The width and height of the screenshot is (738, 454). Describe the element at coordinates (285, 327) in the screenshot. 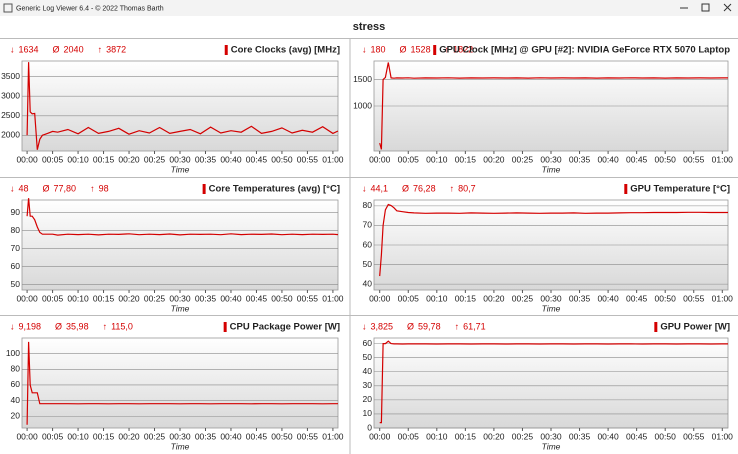

I see `legend-label: CPU Package Power [W]` at that location.